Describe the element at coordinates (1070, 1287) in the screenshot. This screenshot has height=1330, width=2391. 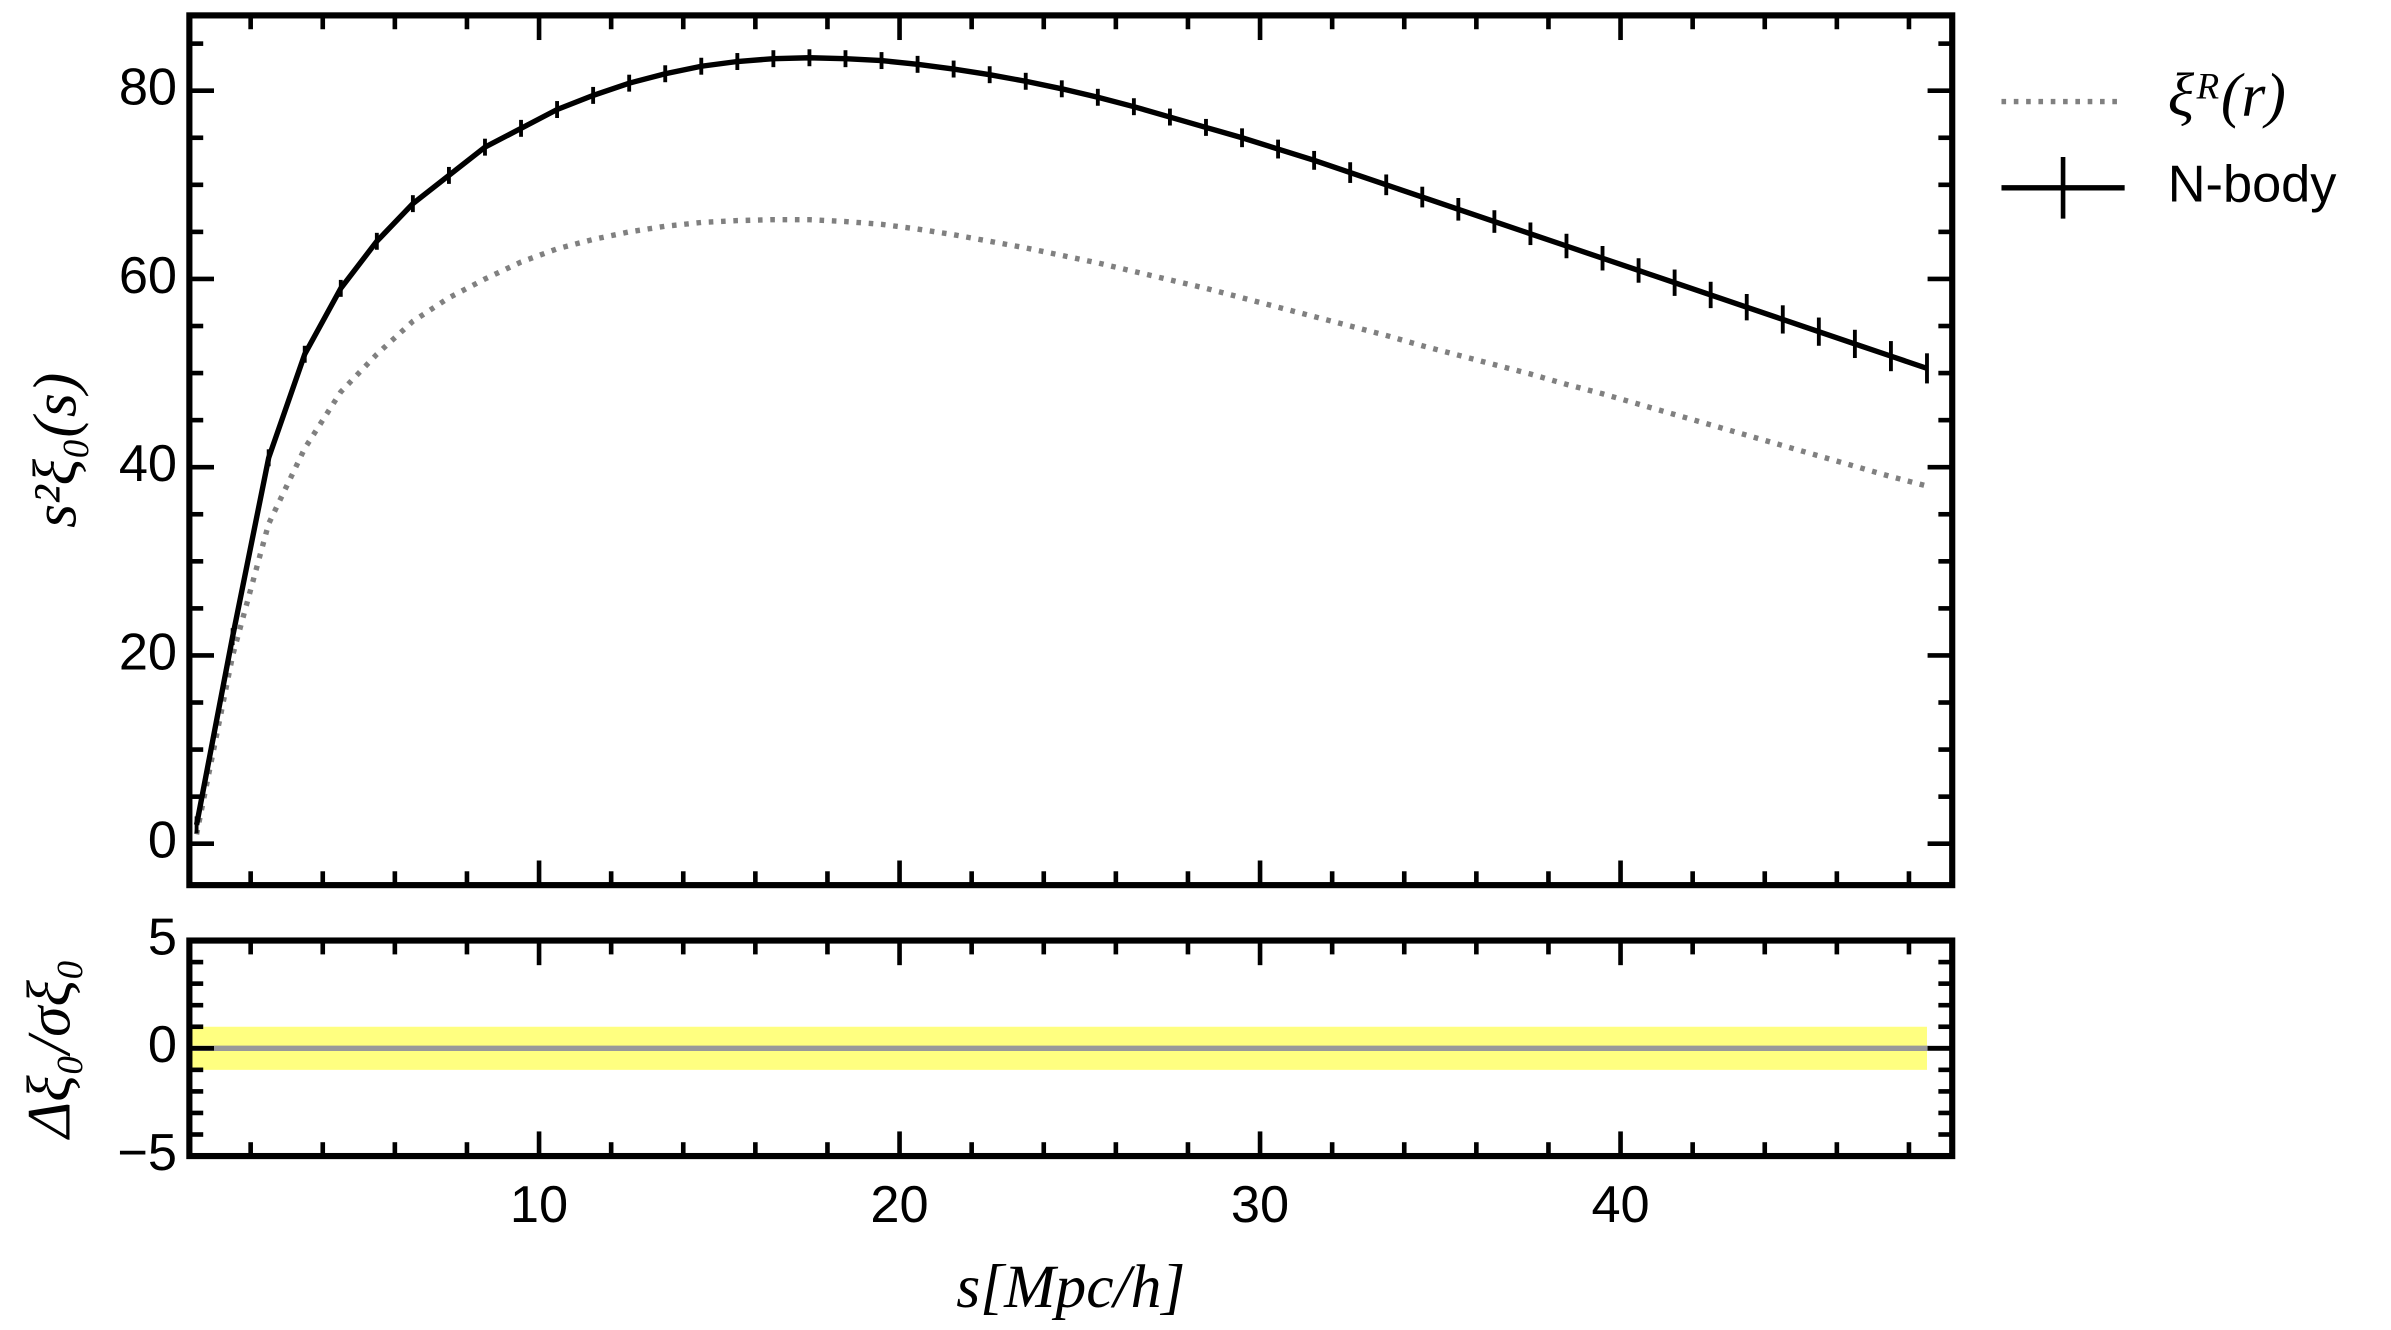
I see `x-axis-label: s[Mpc/h]` at that location.